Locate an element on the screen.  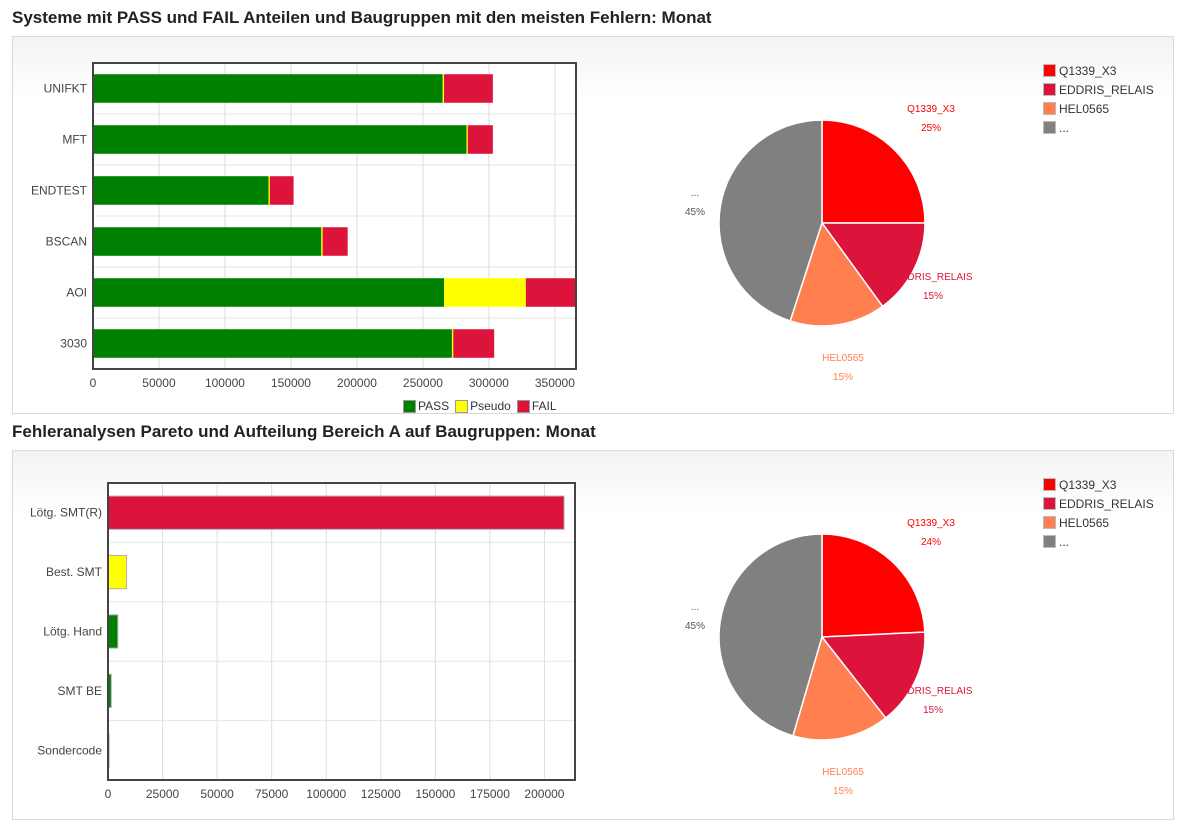
legend-item: PASS is located at coordinates (426, 406).